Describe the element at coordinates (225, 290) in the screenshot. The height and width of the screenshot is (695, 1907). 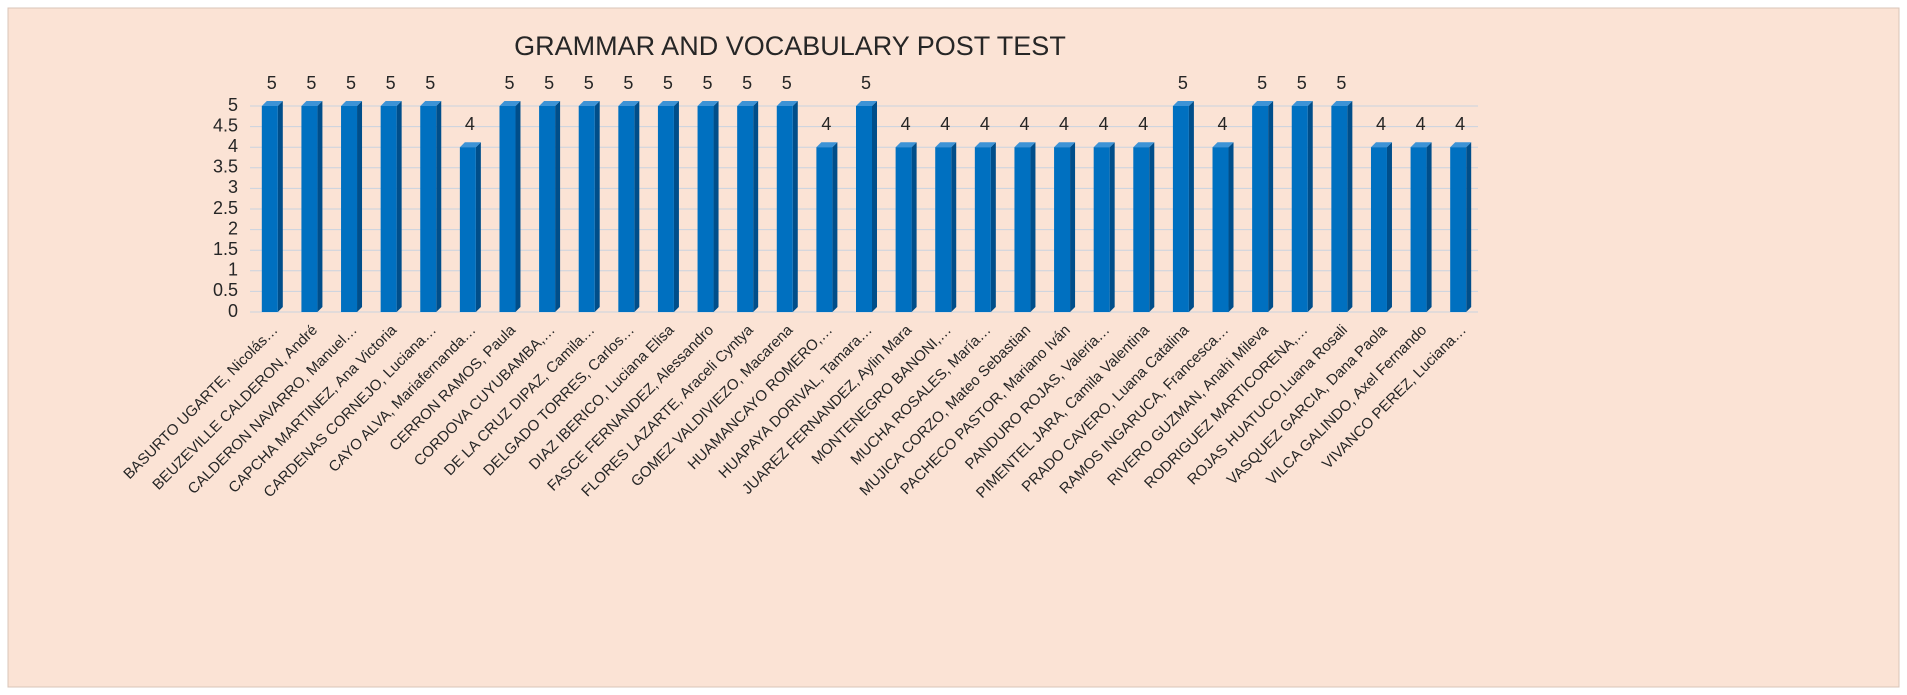
I see `y-tick-label: 0.5` at that location.